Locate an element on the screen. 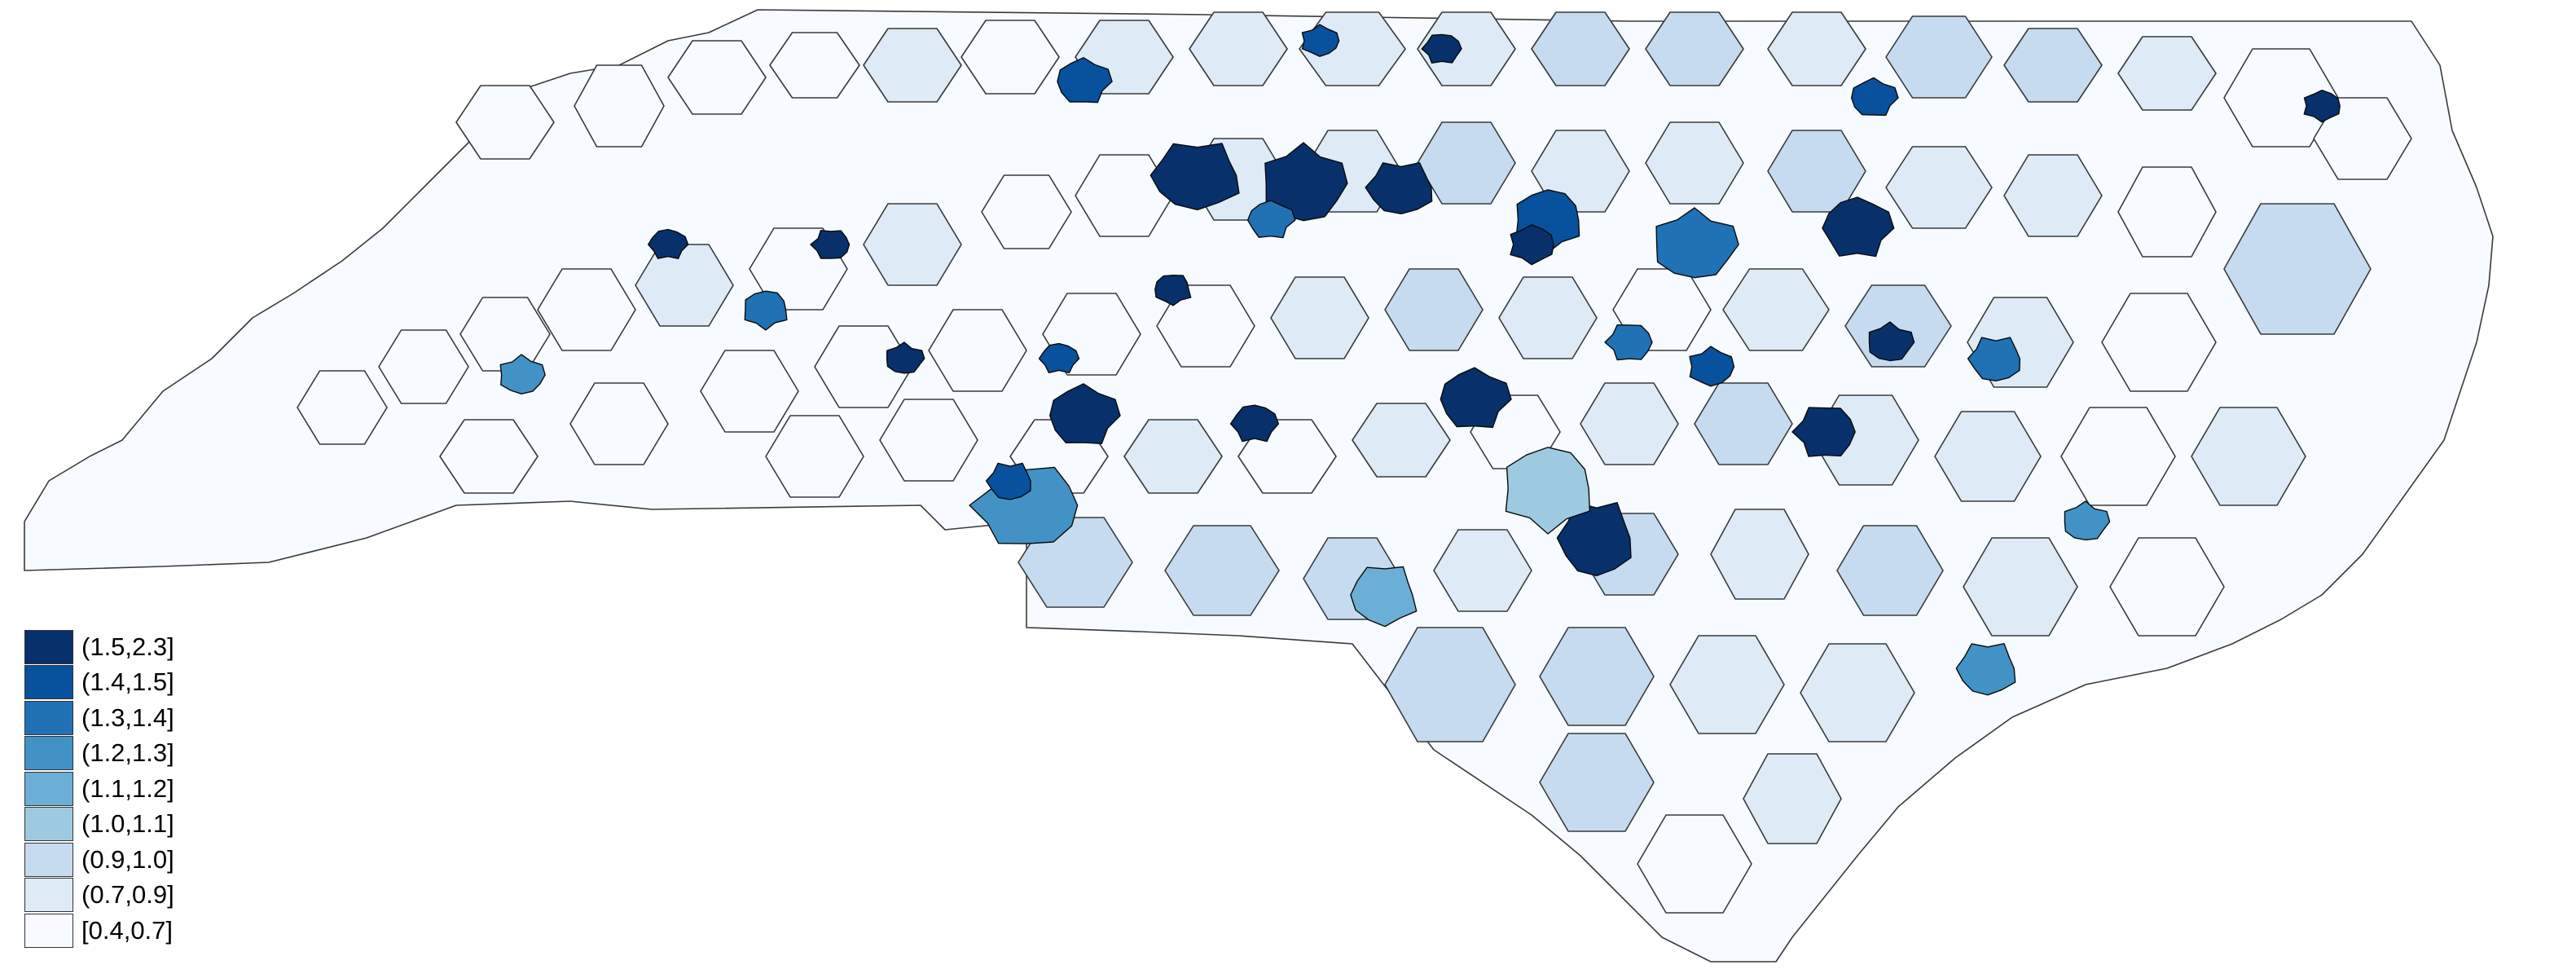 This screenshot has height=978, width=2576. legend-item: (1.5,2.3] is located at coordinates (99, 647).